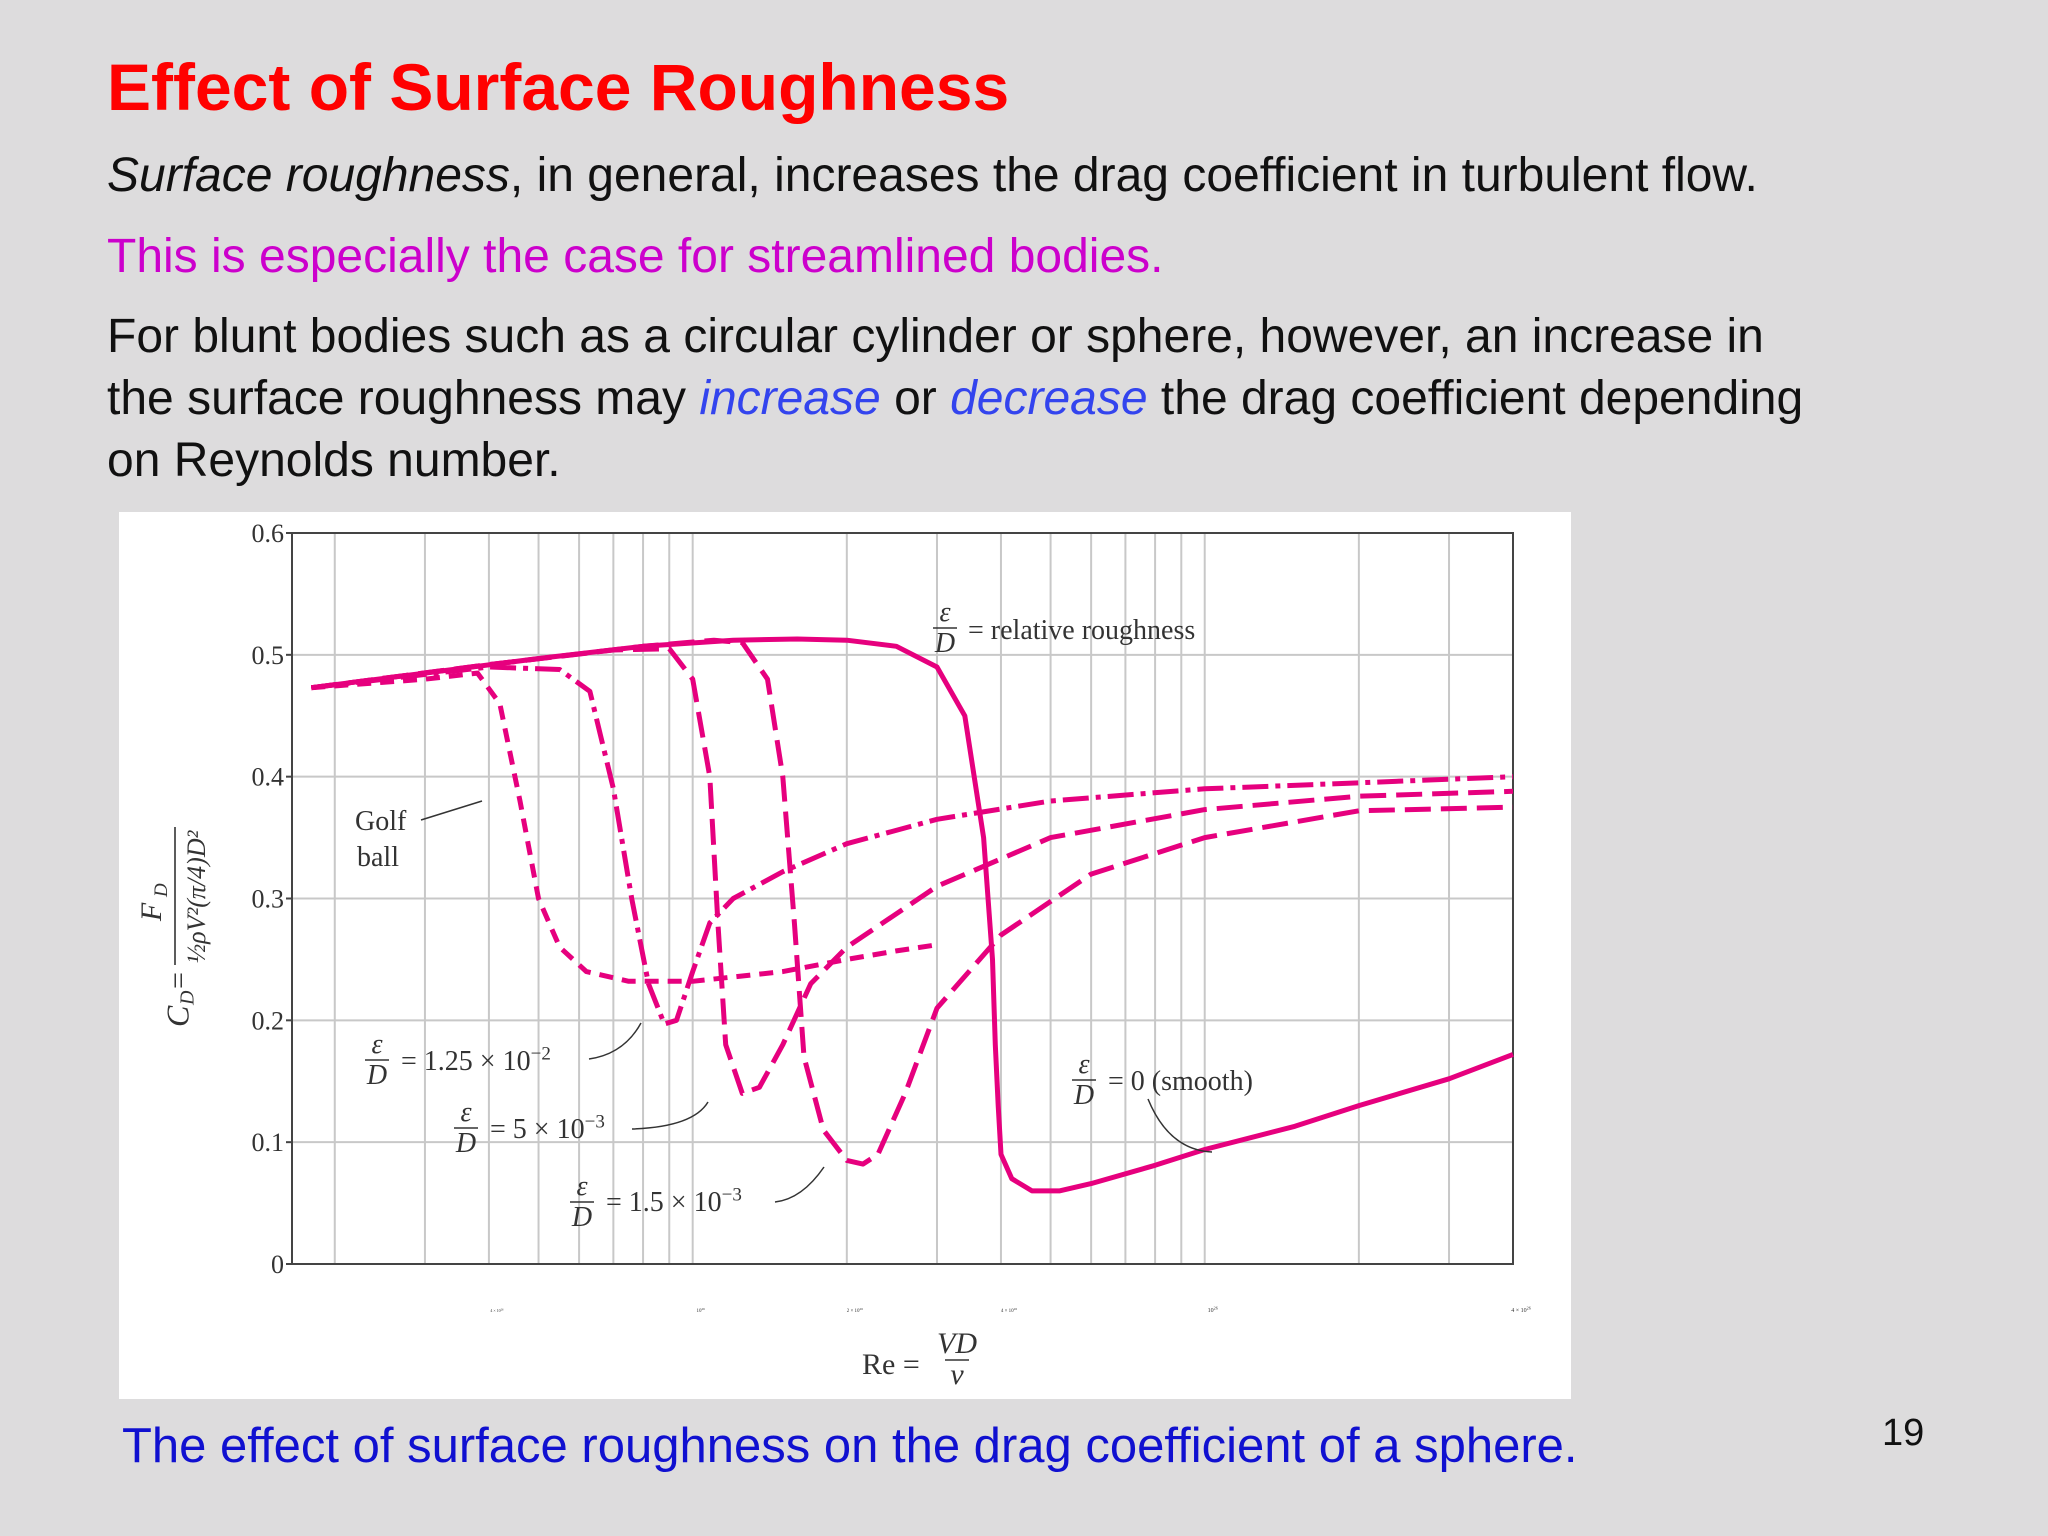 This screenshot has width=2048, height=1536. I want to click on label-125e-2-leader, so click(615, 1041).